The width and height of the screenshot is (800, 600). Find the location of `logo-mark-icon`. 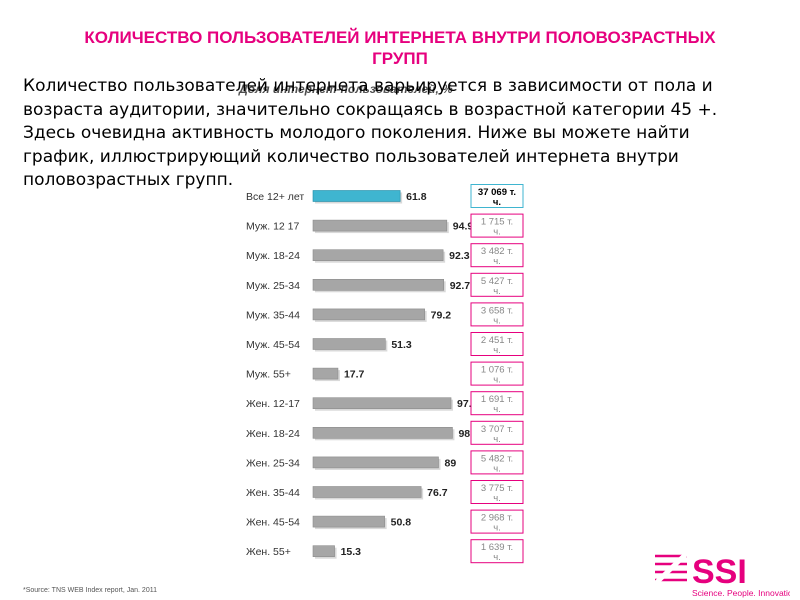

logo-mark-icon is located at coordinates (671, 568).